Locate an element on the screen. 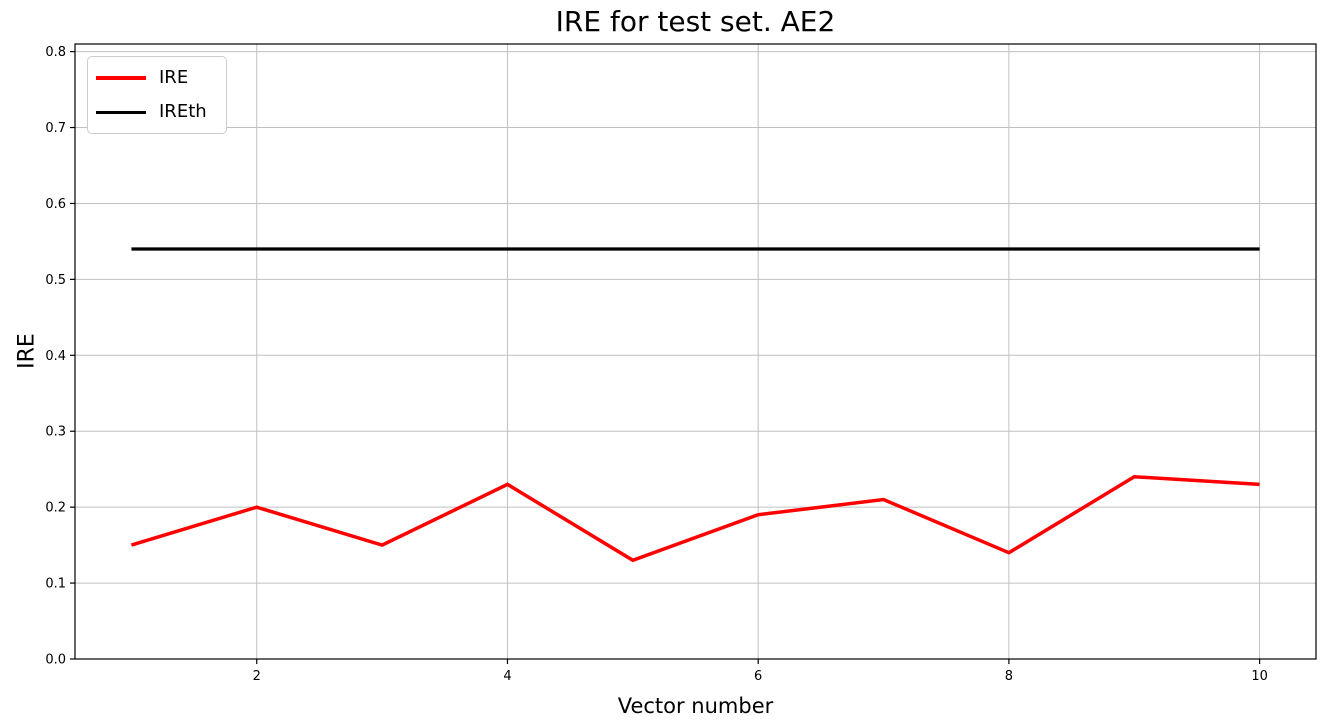  x-tick-label: 2 is located at coordinates (257, 676).